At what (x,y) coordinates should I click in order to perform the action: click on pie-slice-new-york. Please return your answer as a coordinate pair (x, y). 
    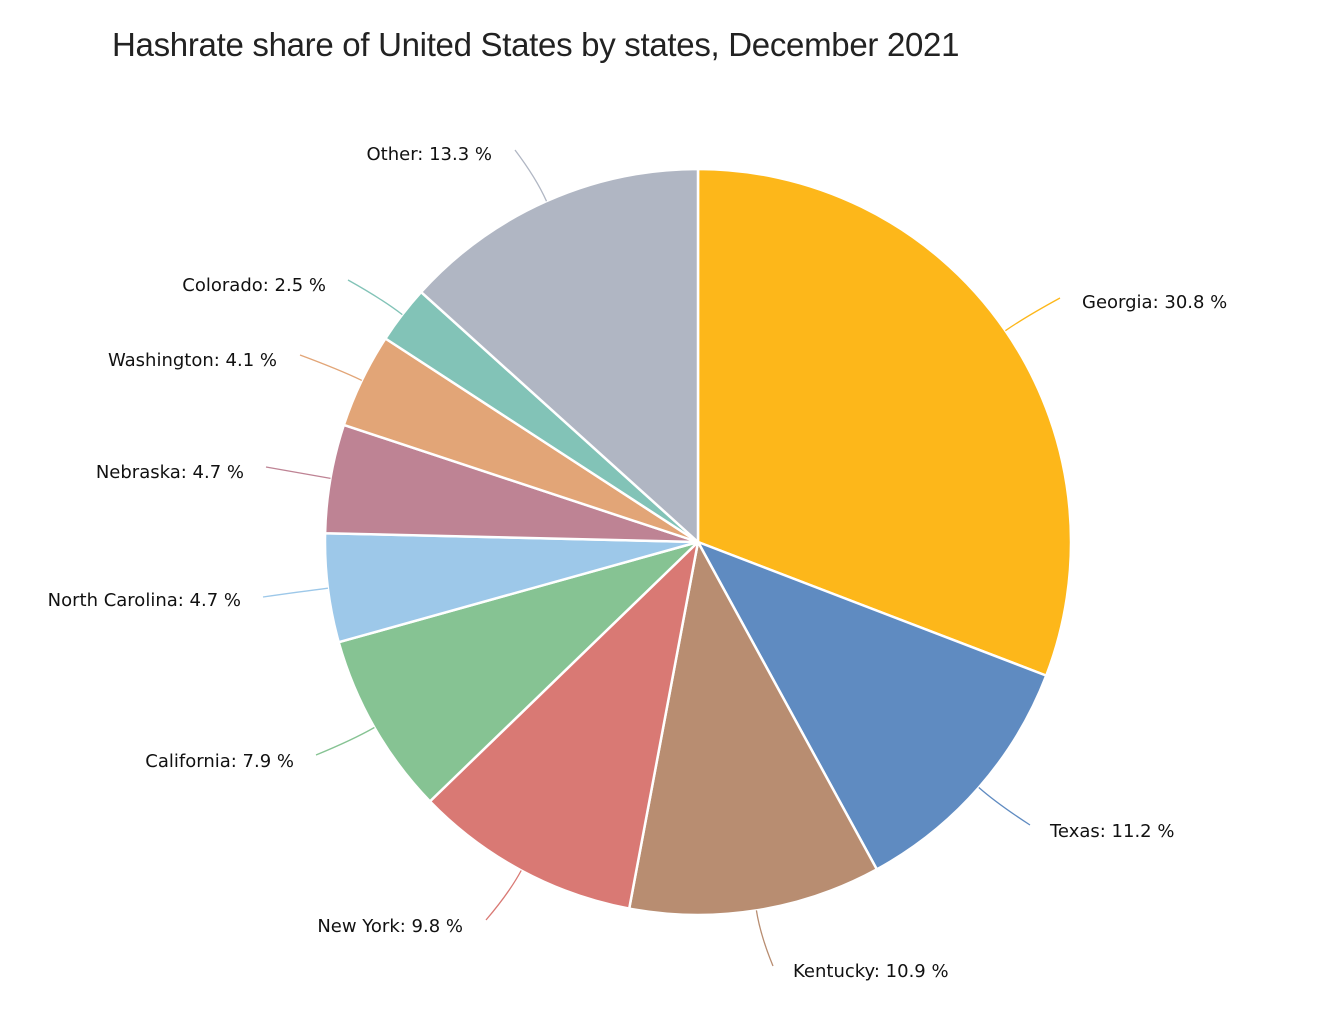
    Looking at the image, I should click on (564, 725).